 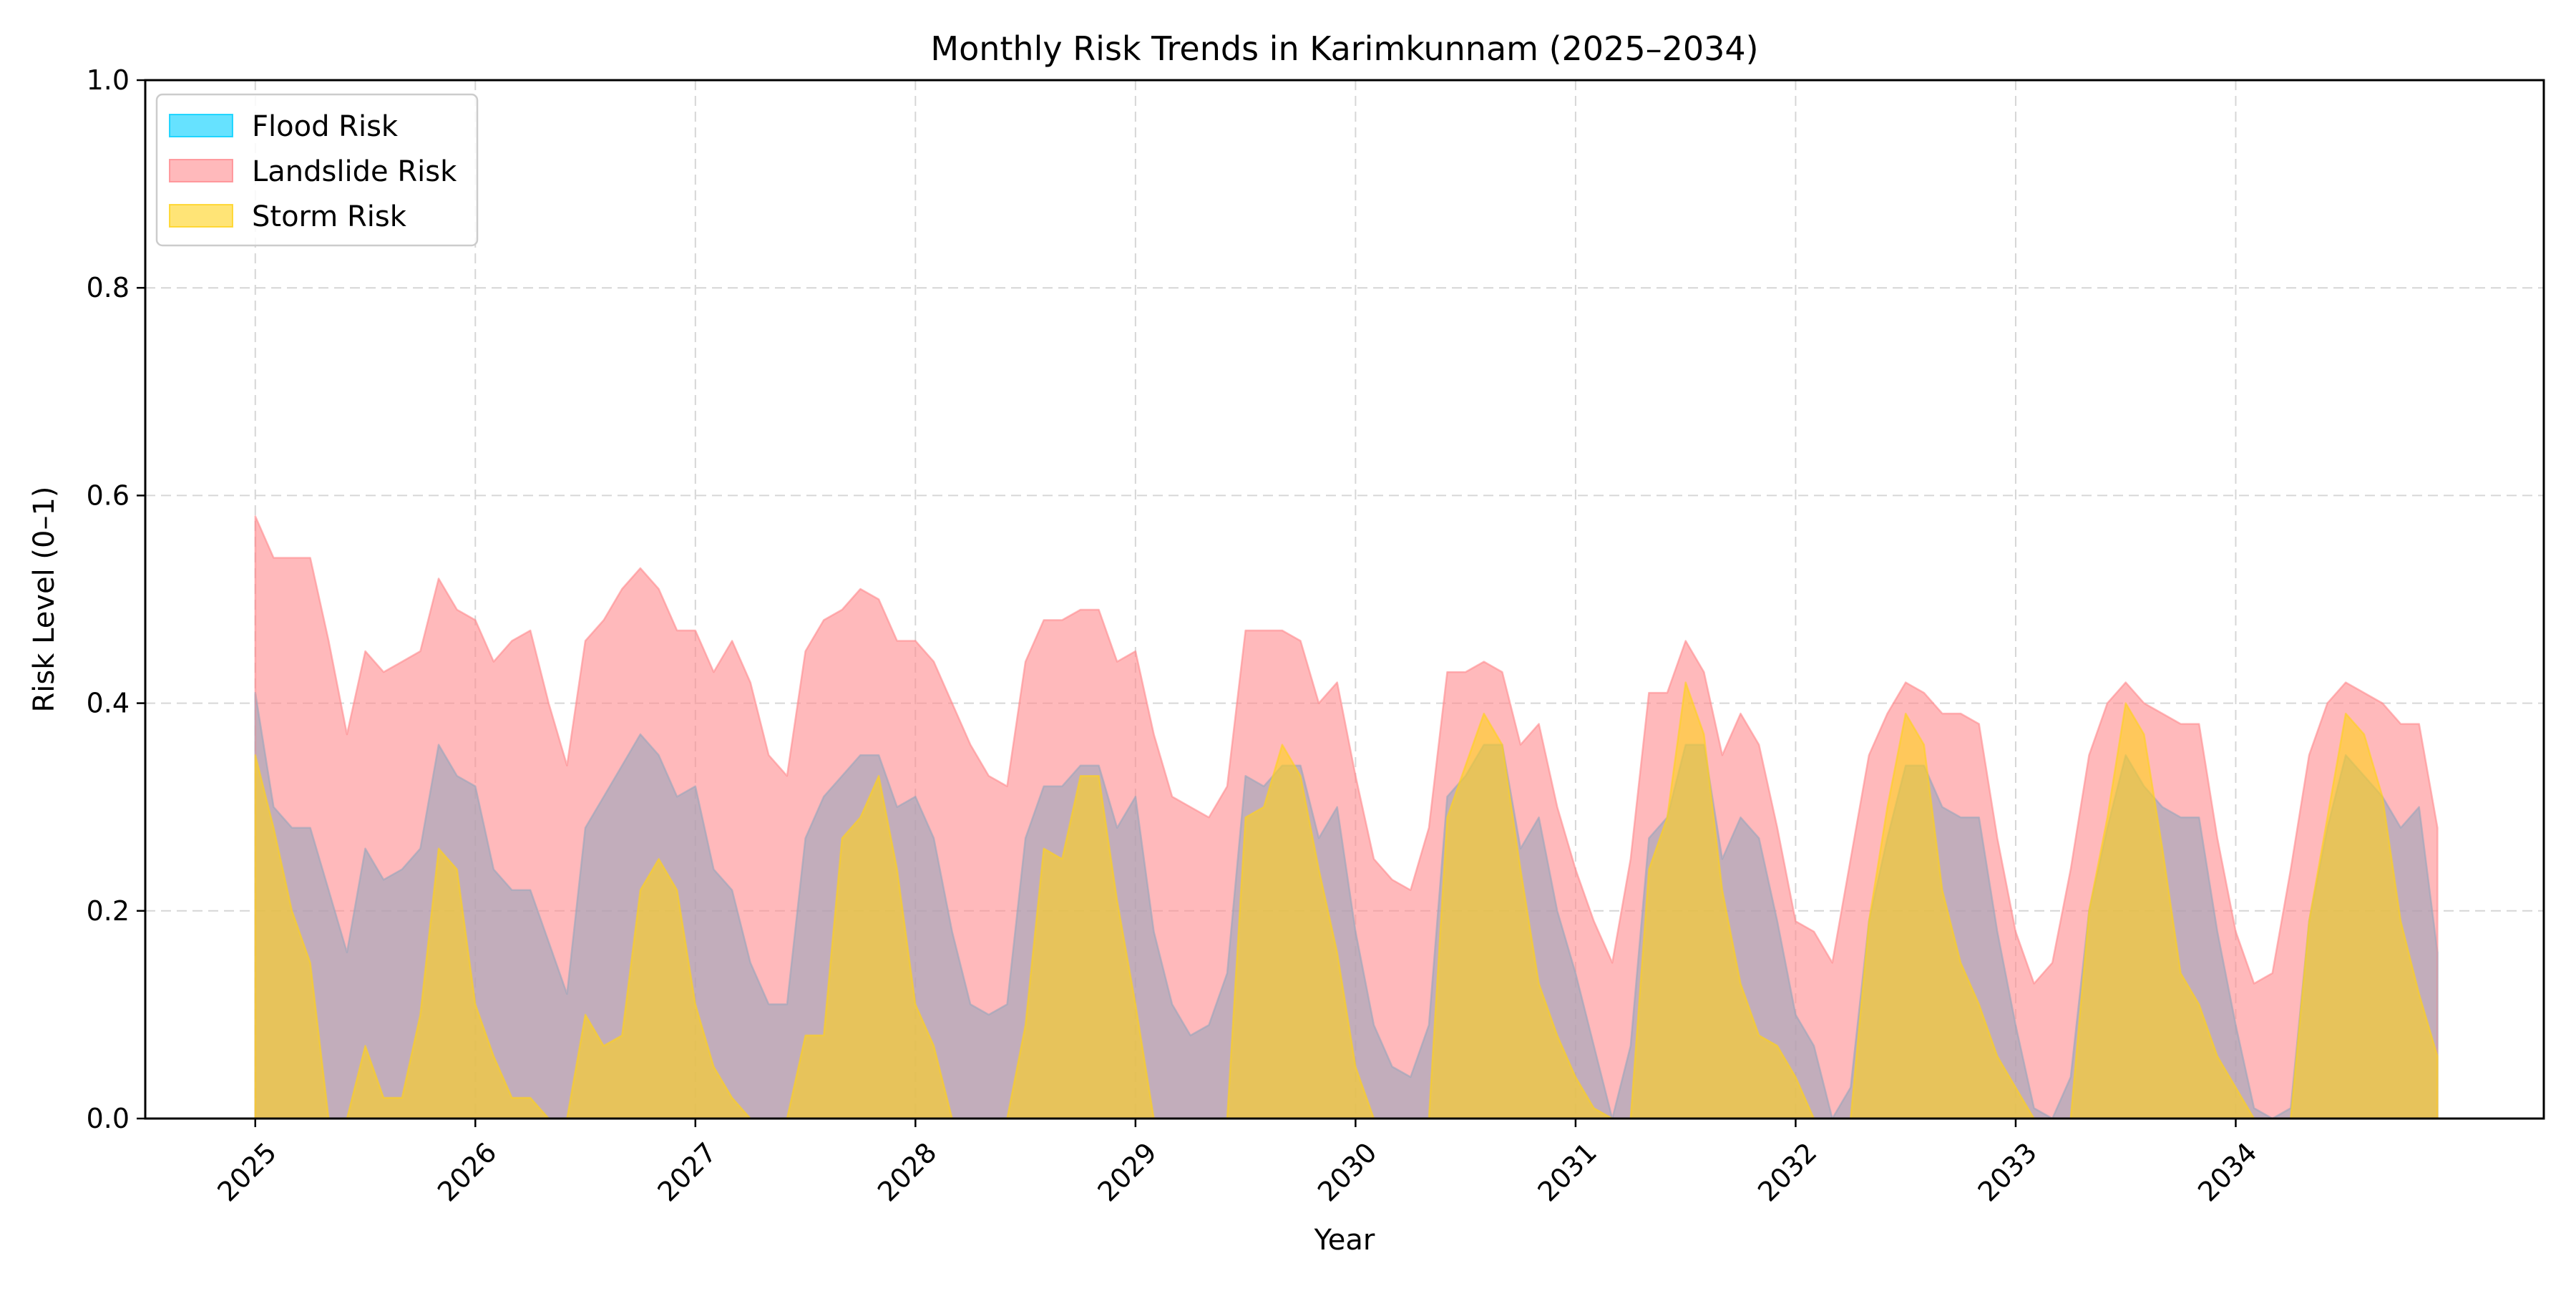 I want to click on x-axis-label: Year, so click(x=1344, y=1240).